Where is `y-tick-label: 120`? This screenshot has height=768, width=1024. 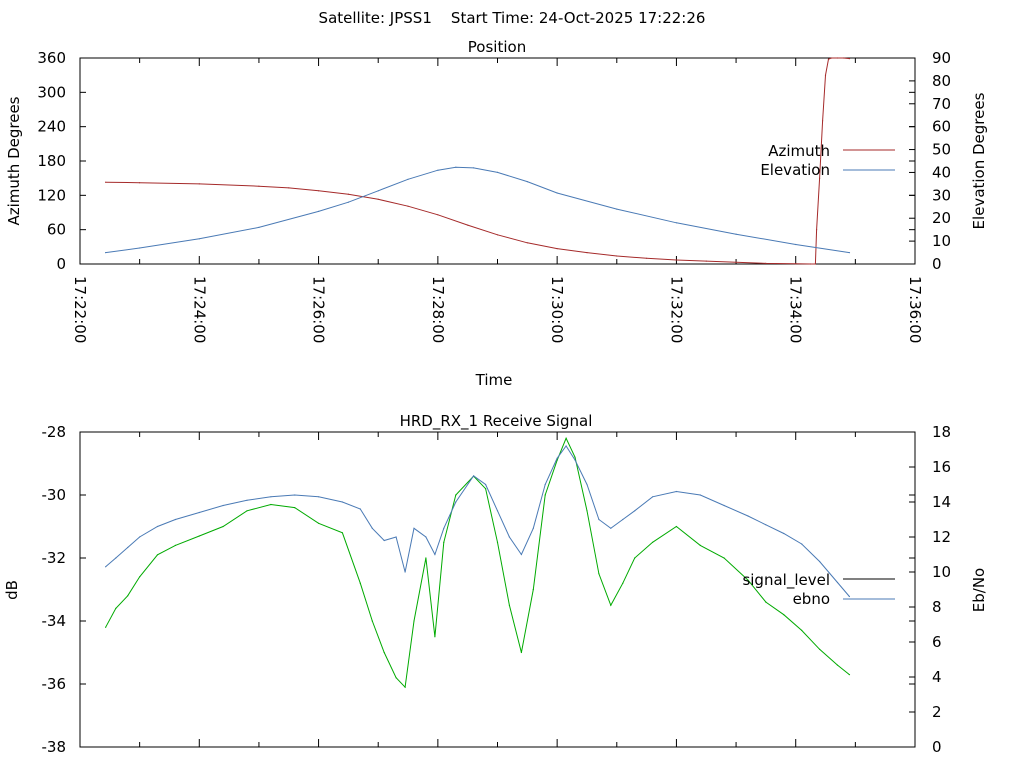
y-tick-label: 120 is located at coordinates (51, 195).